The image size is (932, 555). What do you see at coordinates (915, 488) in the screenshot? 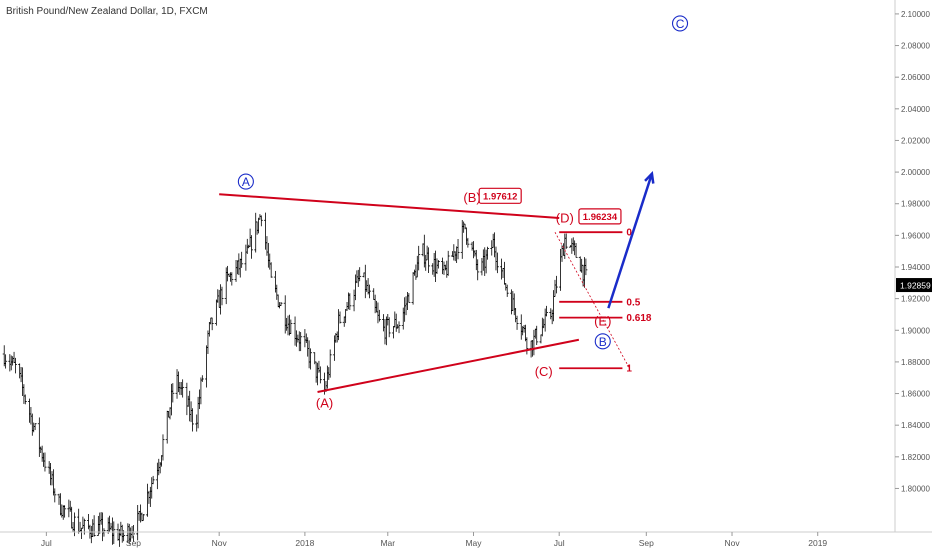
I see `y-tick-label: 1.80000` at bounding box center [915, 488].